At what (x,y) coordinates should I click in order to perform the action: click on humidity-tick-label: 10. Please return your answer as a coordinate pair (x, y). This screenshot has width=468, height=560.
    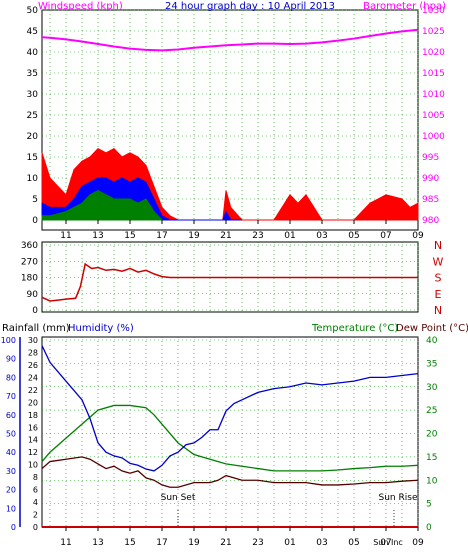
    Looking at the image, I should click on (11, 508).